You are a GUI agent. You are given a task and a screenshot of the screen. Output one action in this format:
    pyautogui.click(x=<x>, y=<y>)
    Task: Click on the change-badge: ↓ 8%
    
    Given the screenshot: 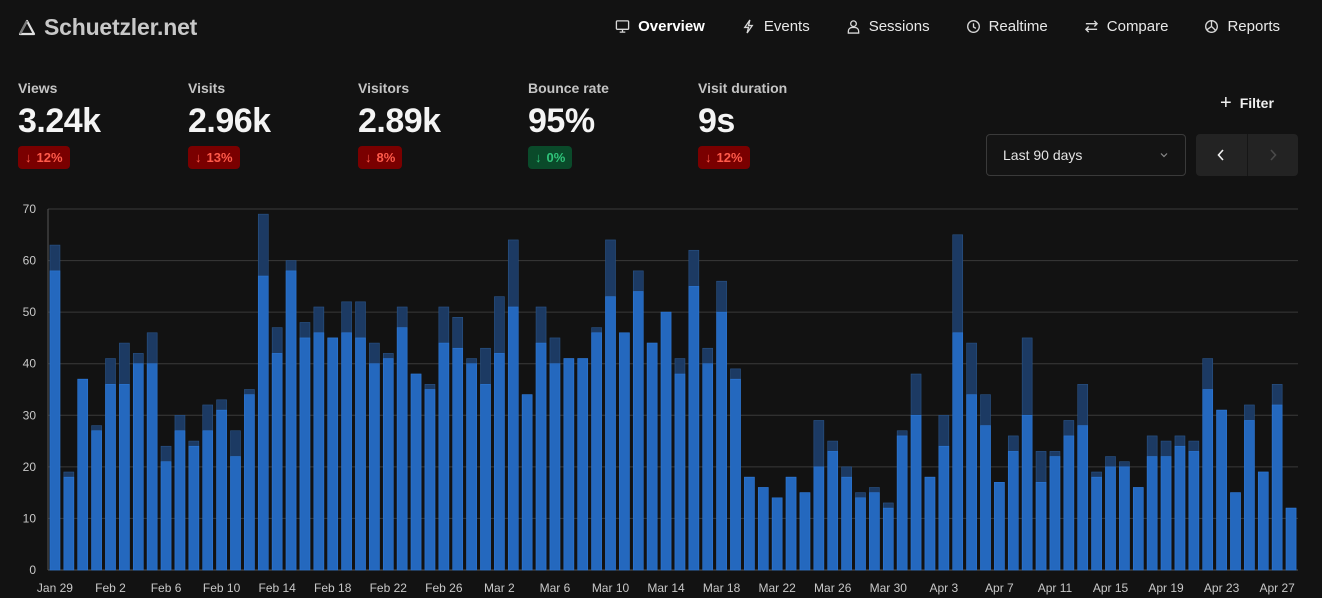 What is the action you would take?
    pyautogui.click(x=380, y=157)
    